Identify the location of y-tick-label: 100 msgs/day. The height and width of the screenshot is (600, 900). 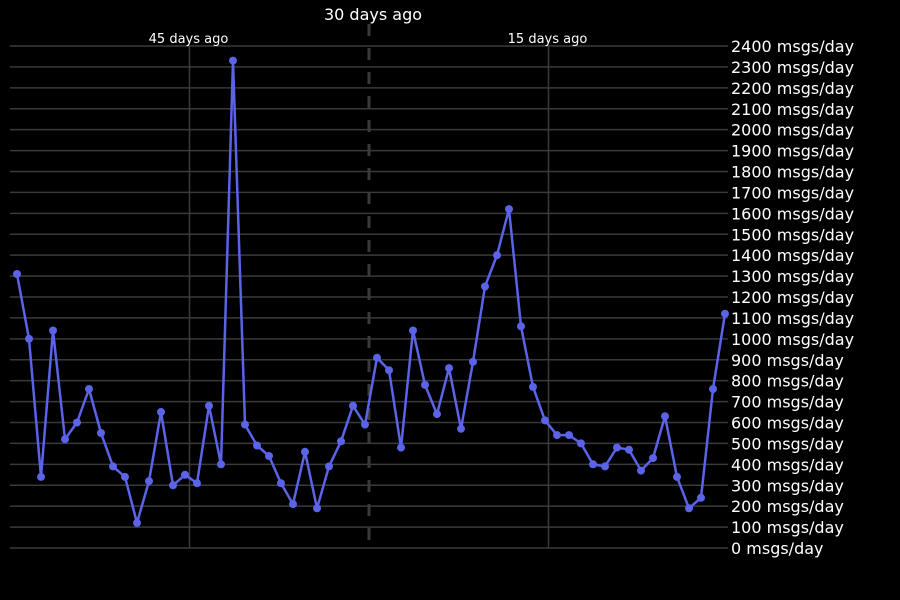
(787, 527).